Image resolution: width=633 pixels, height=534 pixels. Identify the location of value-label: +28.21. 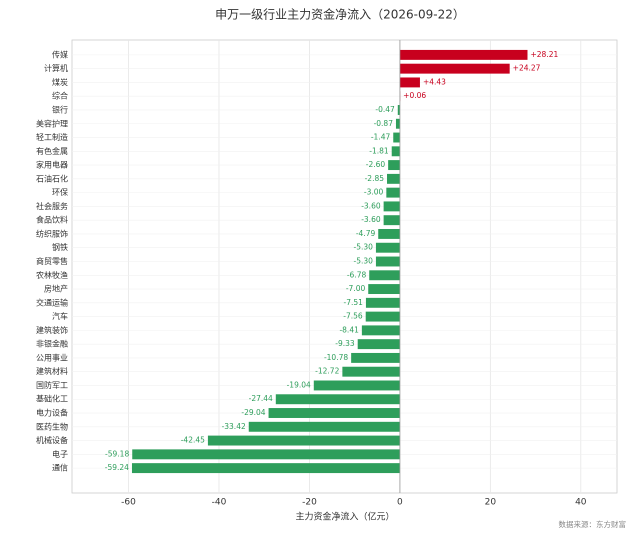
(544, 54).